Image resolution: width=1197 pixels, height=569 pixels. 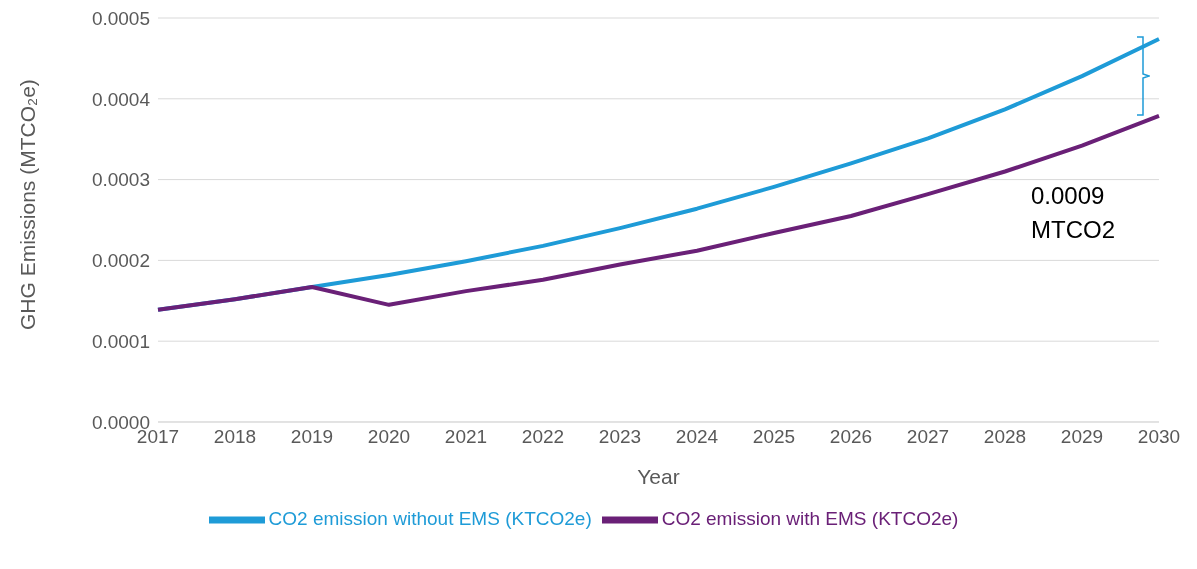 I want to click on x-tick-label: 2030, so click(x=1159, y=437).